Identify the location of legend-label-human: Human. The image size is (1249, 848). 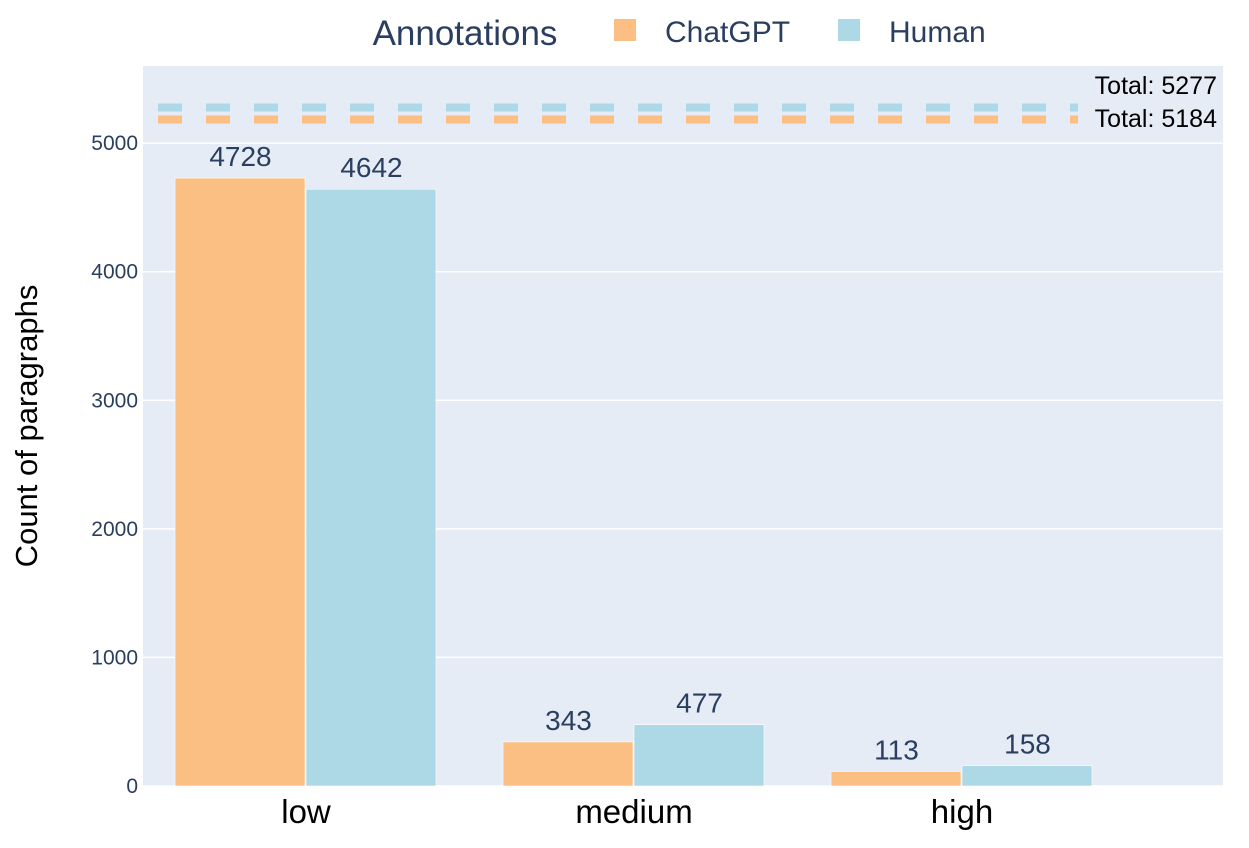
(937, 32).